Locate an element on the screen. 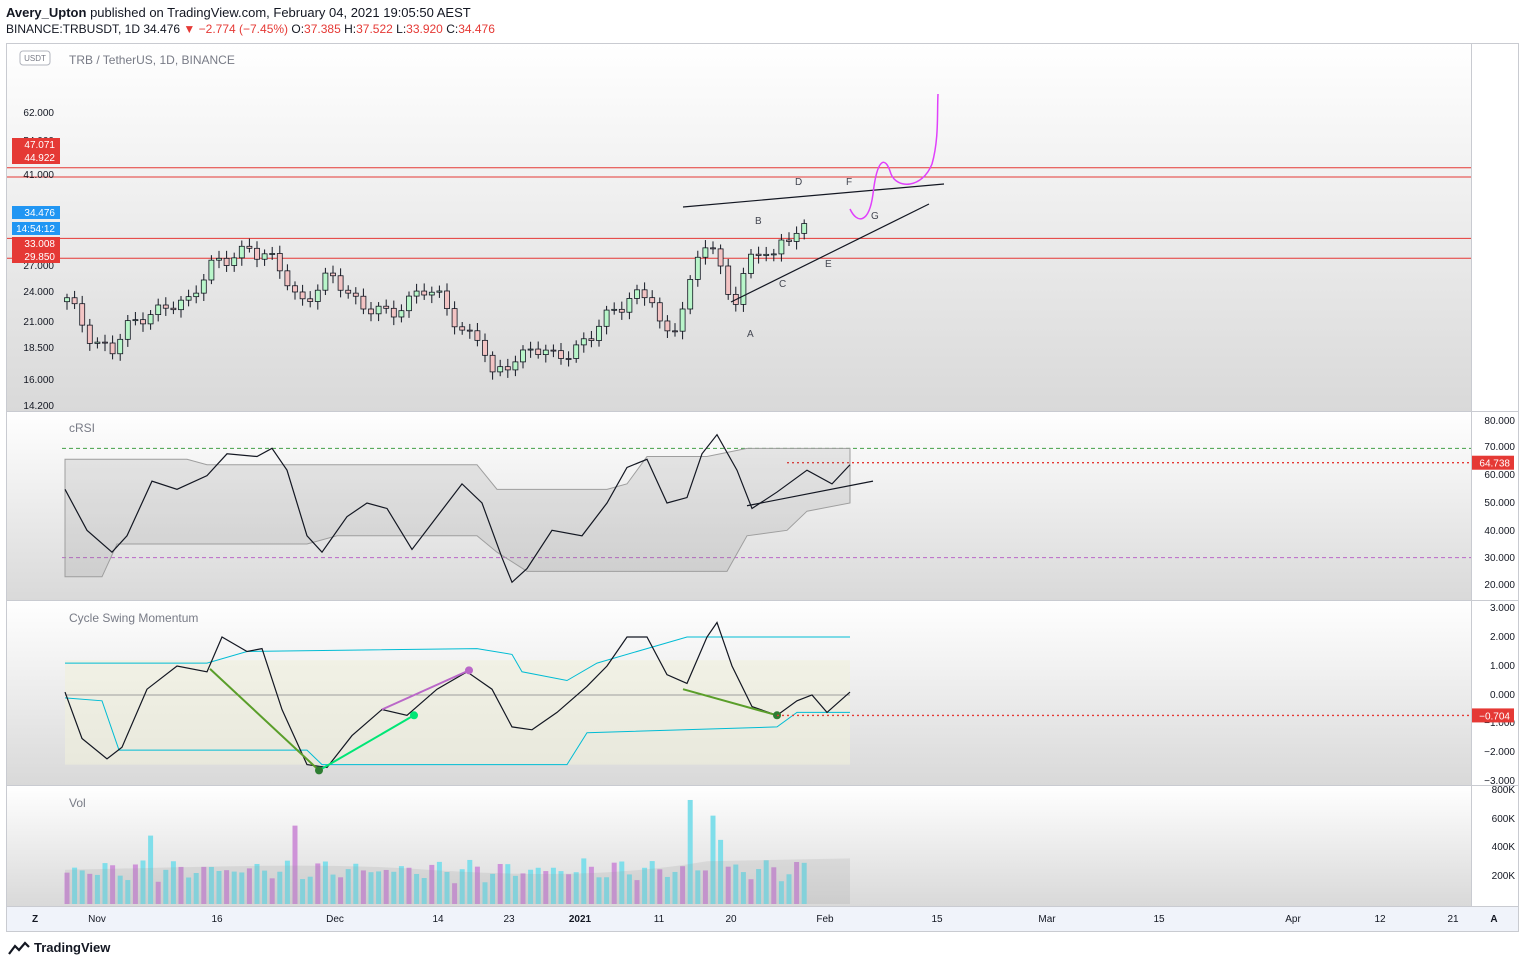 The width and height of the screenshot is (1523, 966). csm-value-tag: −0.704 is located at coordinates (1494, 716).